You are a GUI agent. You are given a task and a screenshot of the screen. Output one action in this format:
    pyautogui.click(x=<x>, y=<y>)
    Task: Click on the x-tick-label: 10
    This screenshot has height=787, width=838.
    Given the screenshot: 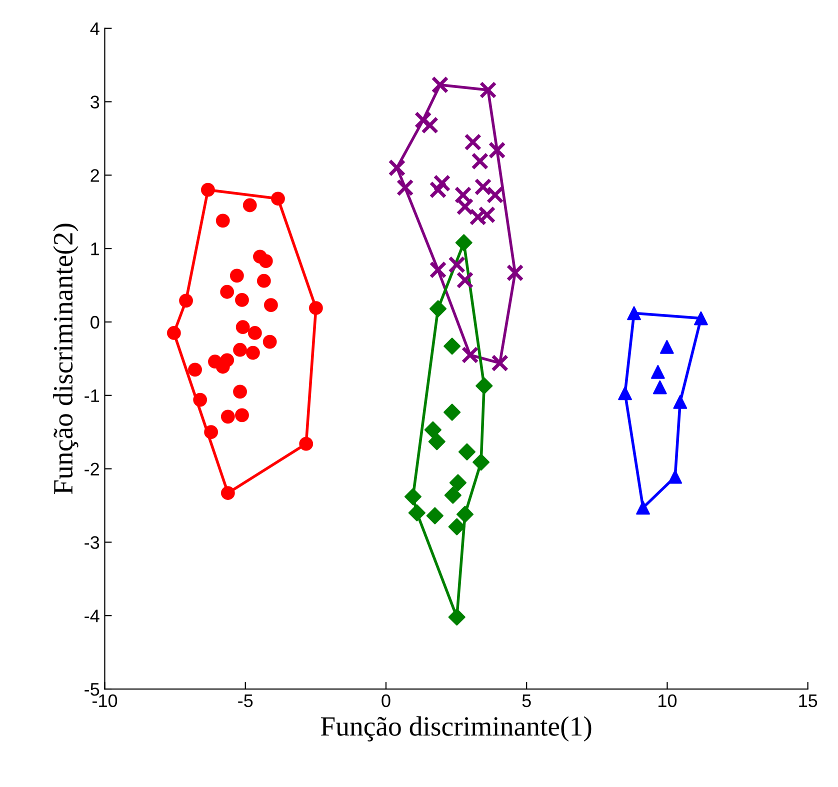 What is the action you would take?
    pyautogui.click(x=667, y=701)
    